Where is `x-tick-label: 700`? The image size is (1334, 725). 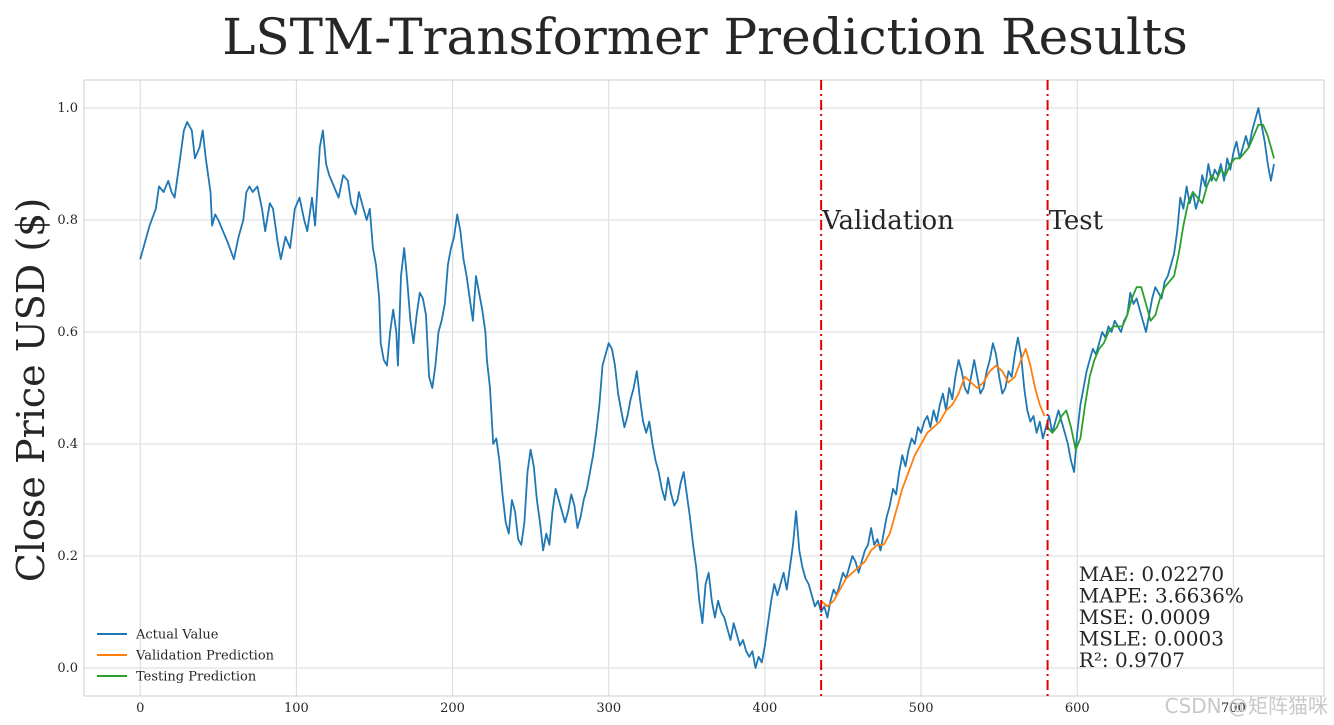 x-tick-label: 700 is located at coordinates (1233, 708).